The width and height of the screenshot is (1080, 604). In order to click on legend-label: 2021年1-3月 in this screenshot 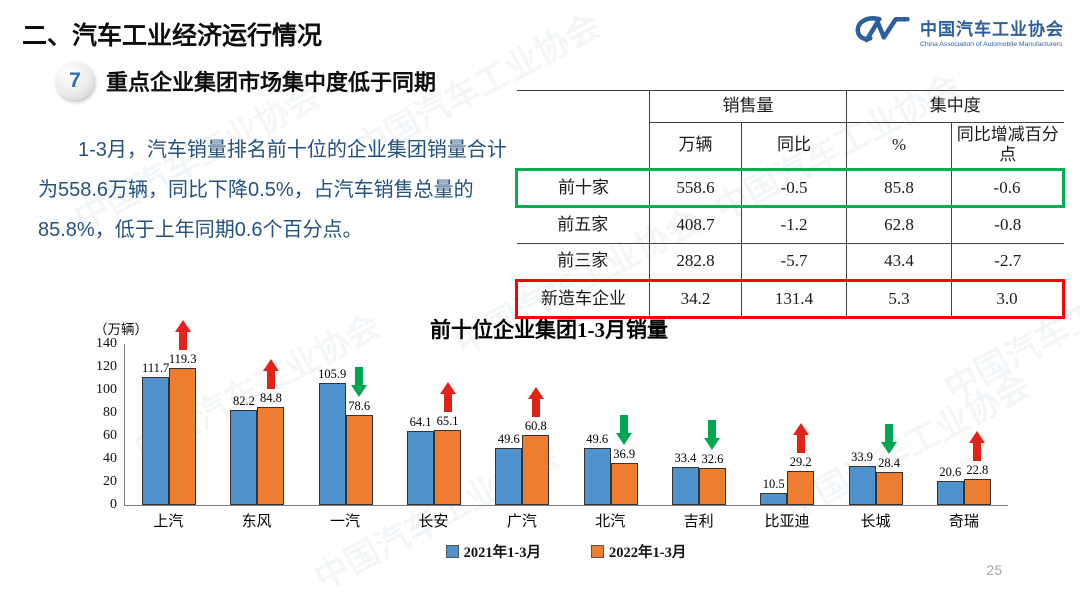, I will do `click(502, 553)`.